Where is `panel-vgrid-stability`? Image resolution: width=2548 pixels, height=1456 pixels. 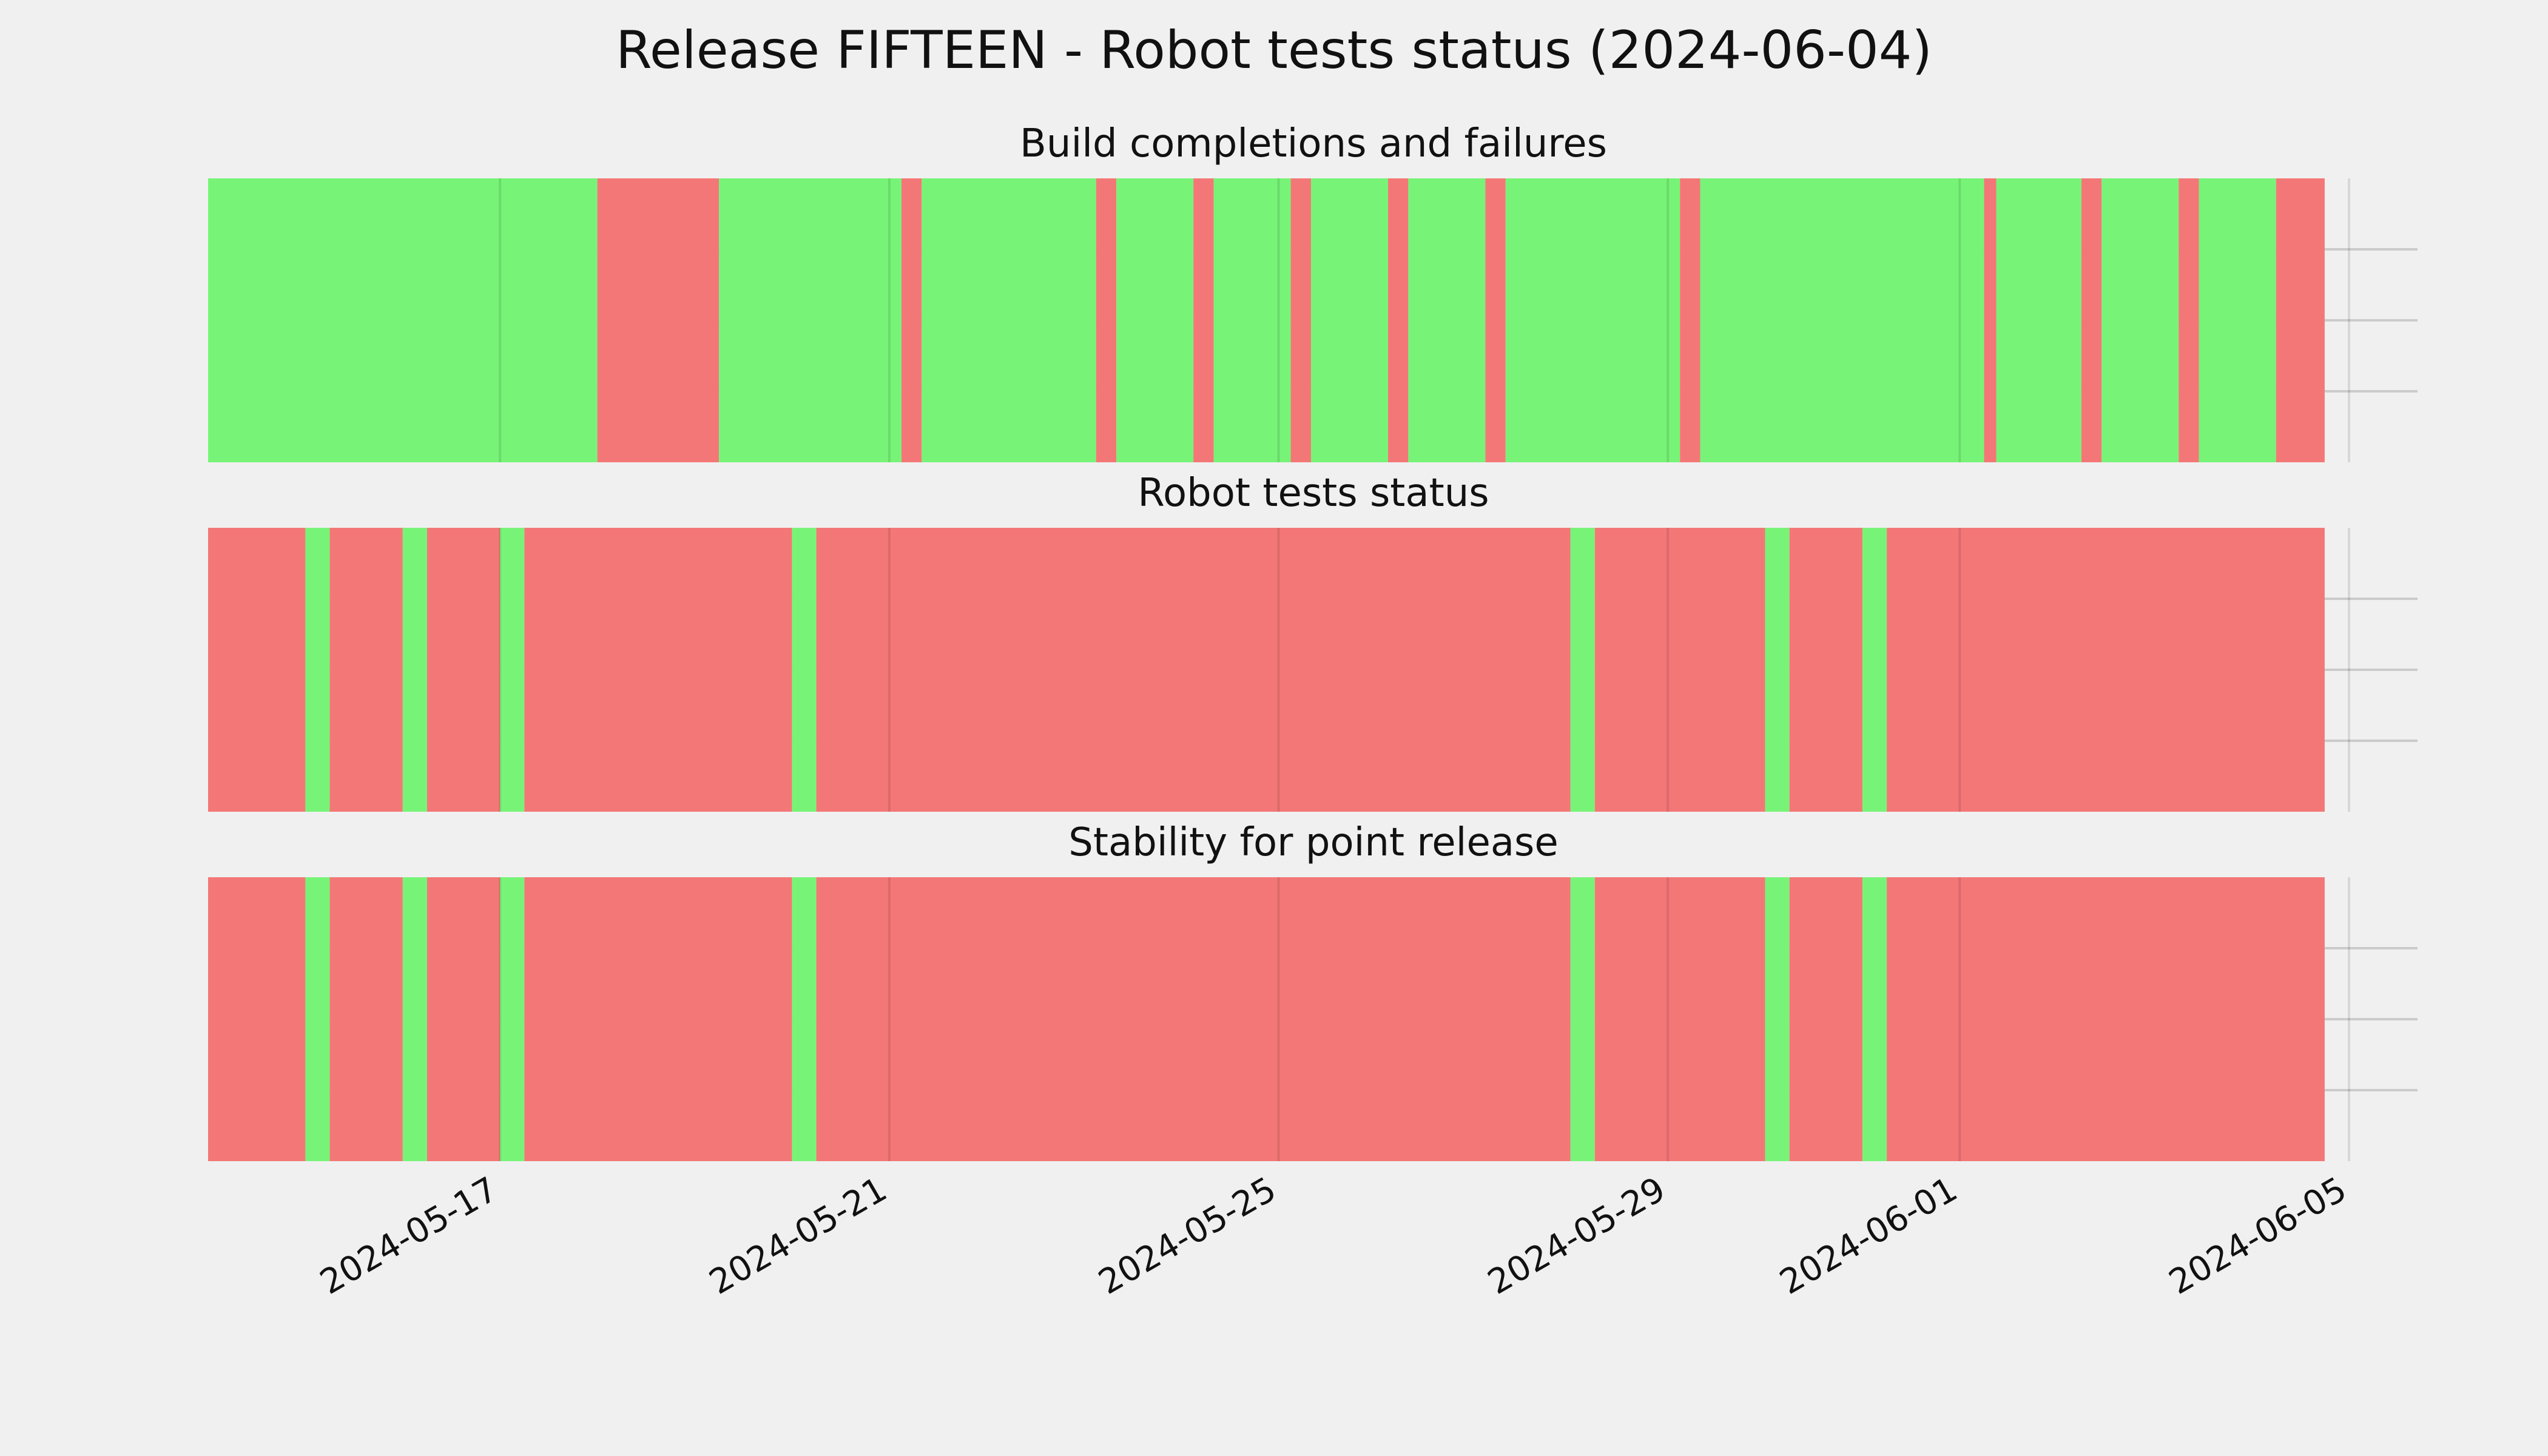 panel-vgrid-stability is located at coordinates (1424, 1019).